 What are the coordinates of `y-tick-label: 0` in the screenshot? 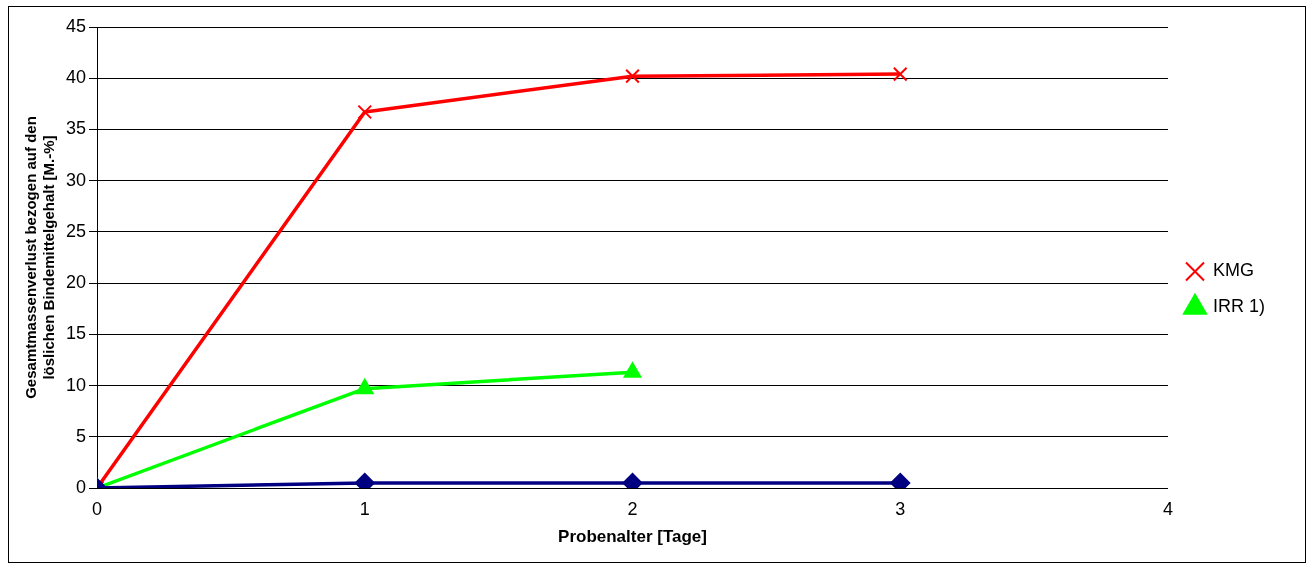 It's located at (81, 486).